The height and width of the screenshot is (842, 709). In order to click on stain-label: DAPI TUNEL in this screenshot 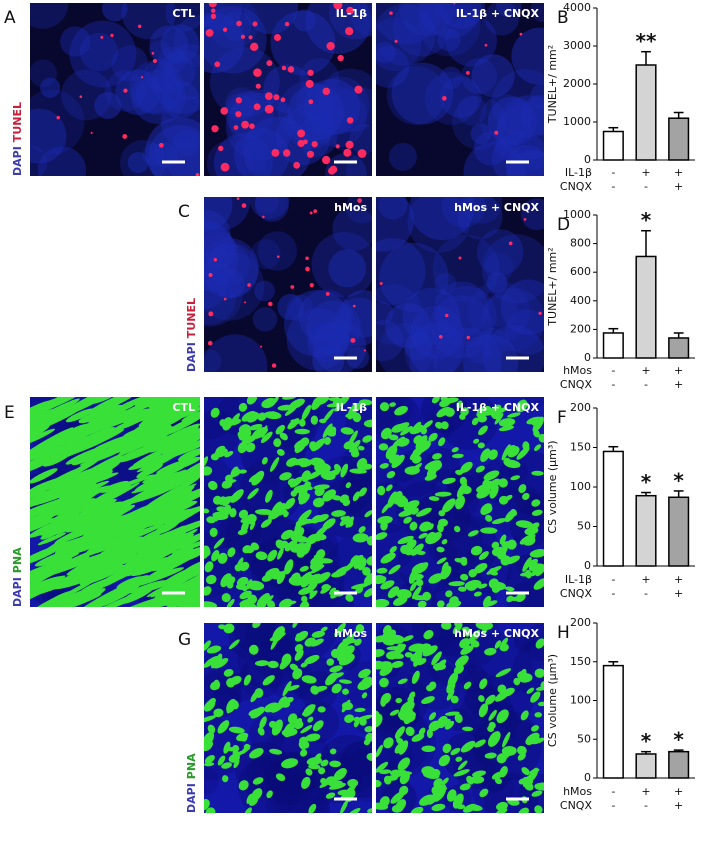, I will do `click(17, 139)`.